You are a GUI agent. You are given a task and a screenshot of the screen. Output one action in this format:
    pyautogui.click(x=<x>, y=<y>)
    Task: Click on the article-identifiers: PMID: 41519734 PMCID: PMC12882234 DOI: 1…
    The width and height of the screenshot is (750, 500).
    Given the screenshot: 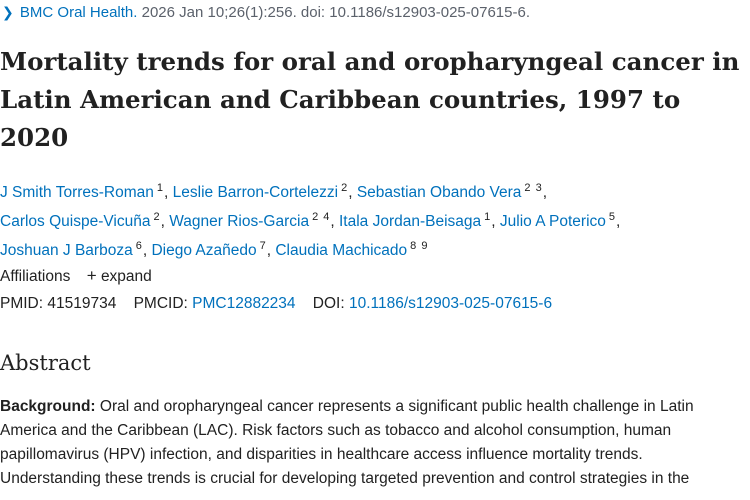 What is the action you would take?
    pyautogui.click(x=276, y=304)
    